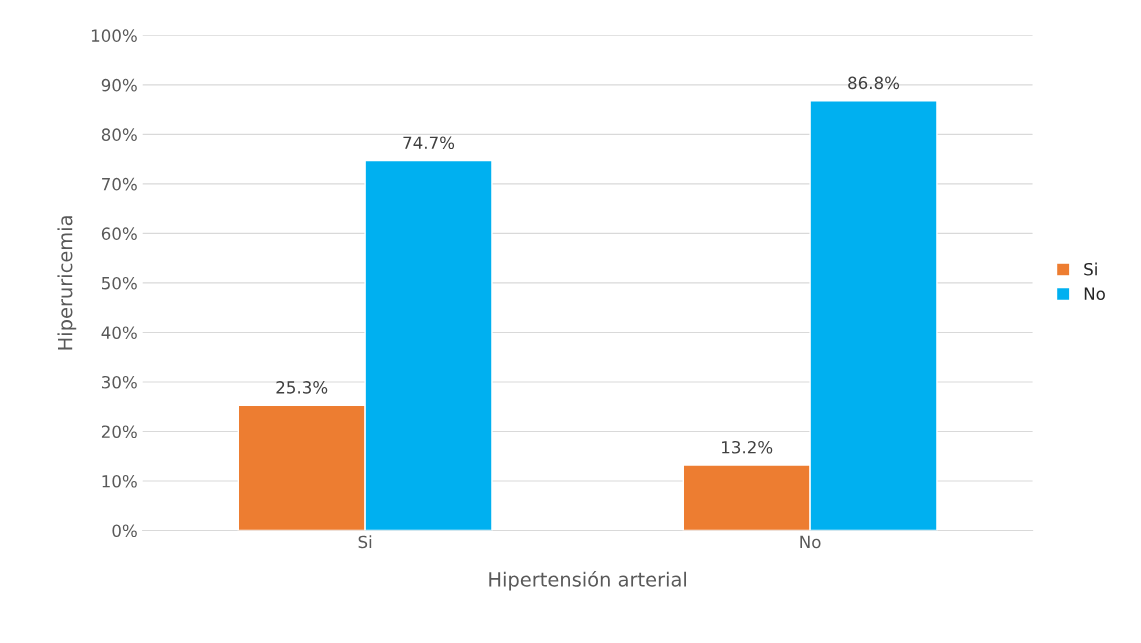 Image resolution: width=1141 pixels, height=643 pixels. Describe the element at coordinates (119, 481) in the screenshot. I see `y-tick-label: 10%` at that location.